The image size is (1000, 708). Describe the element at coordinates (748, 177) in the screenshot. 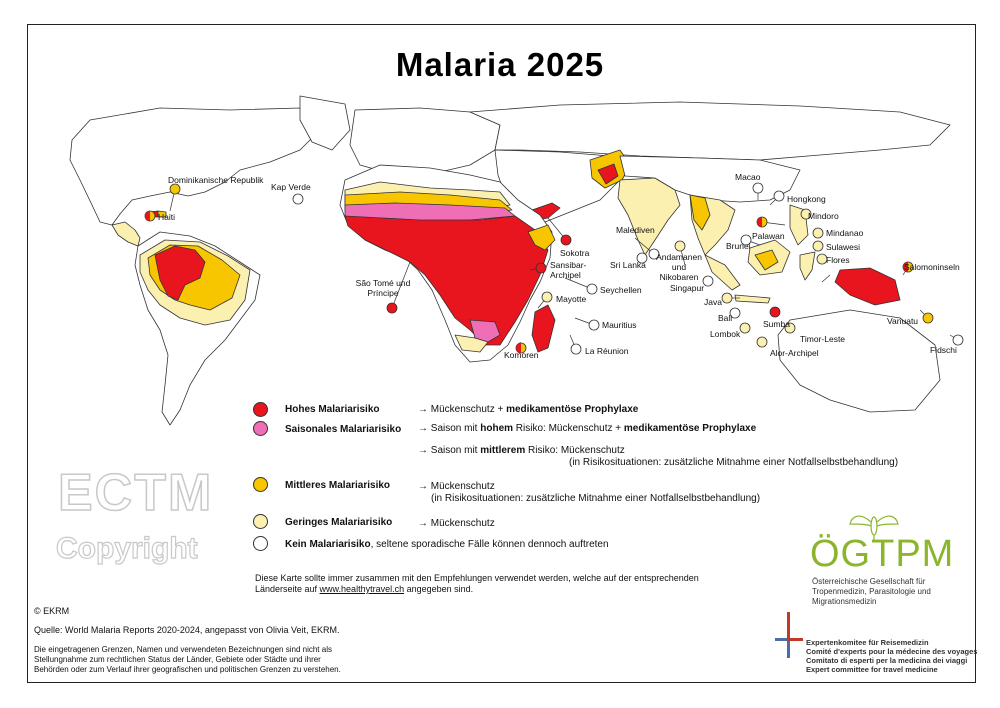

I see `label-macao: Macao` at that location.